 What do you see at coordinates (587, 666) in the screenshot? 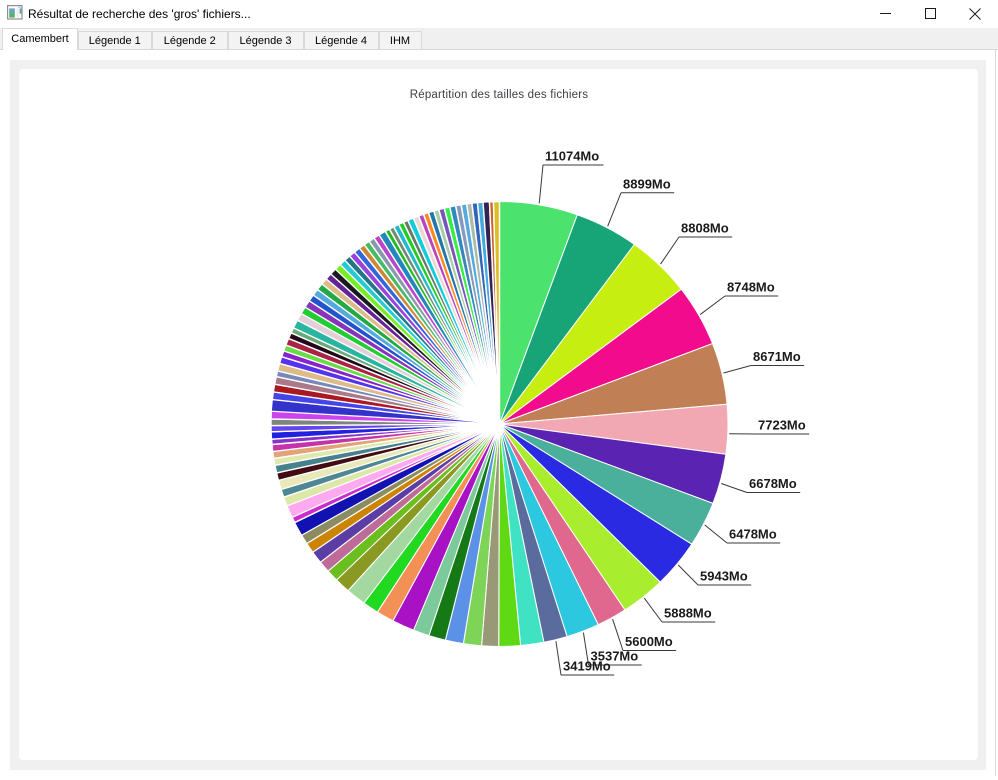
I see `svg-text: 3419Mo` at bounding box center [587, 666].